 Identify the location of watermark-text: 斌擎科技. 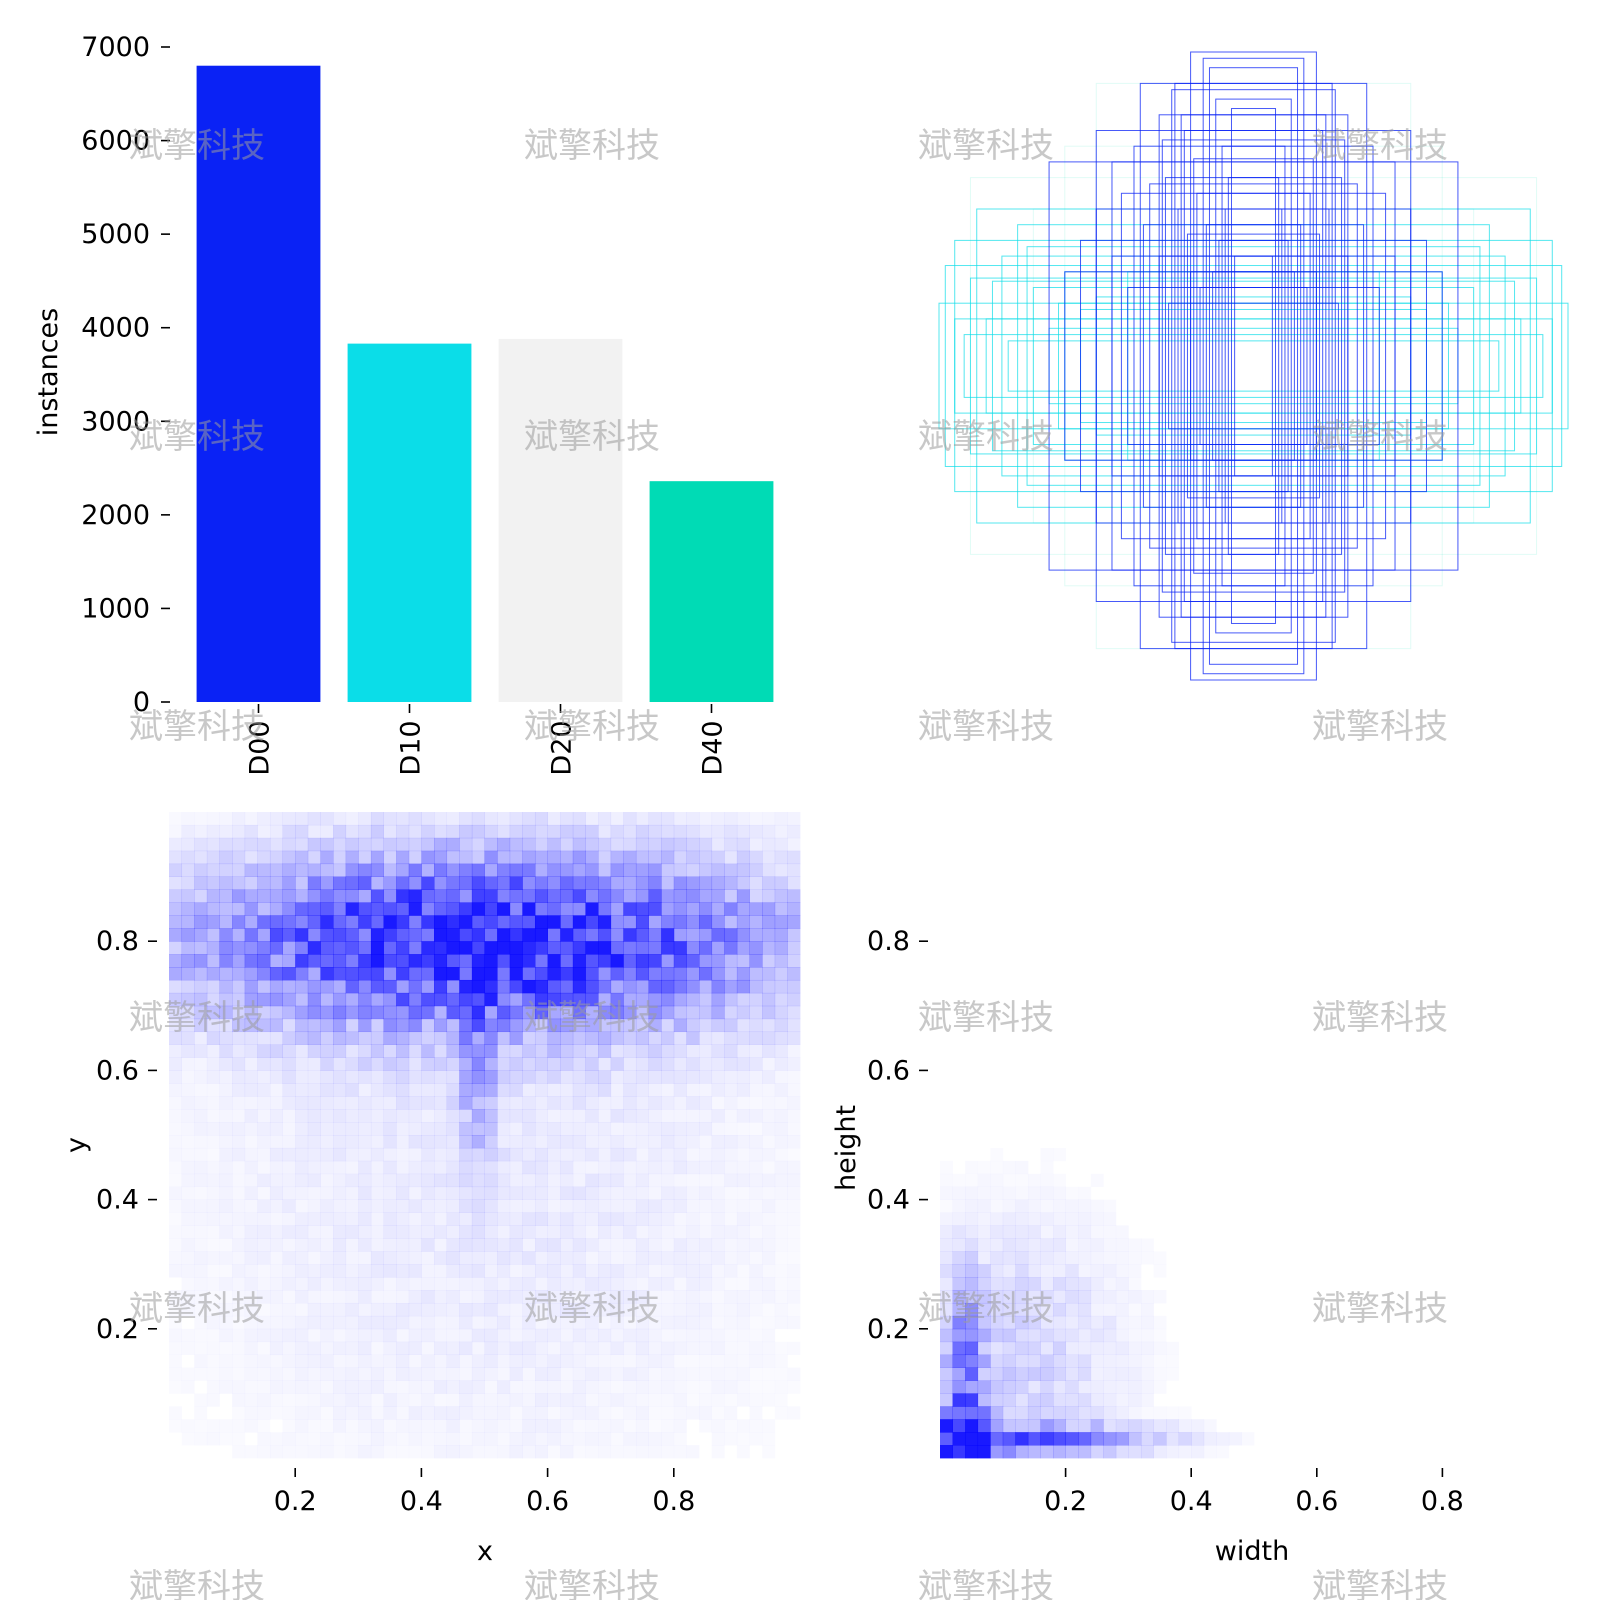
(592, 727).